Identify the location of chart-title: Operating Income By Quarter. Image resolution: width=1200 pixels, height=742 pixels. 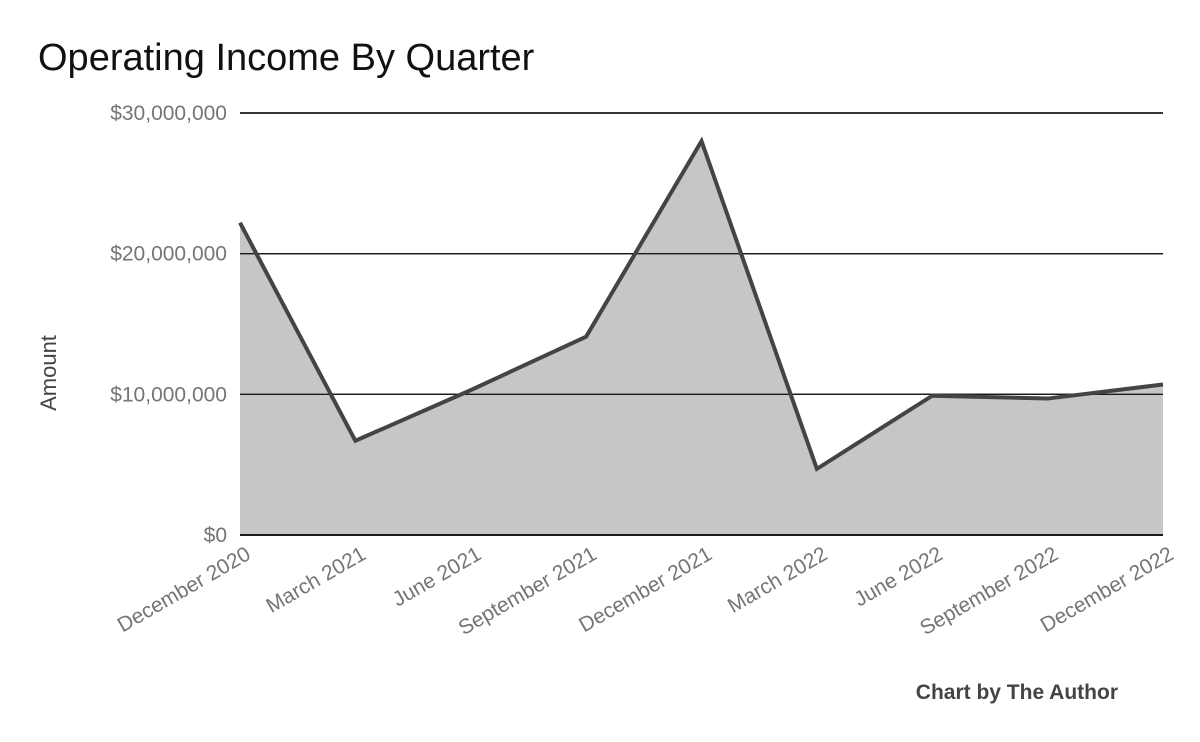
(286, 58).